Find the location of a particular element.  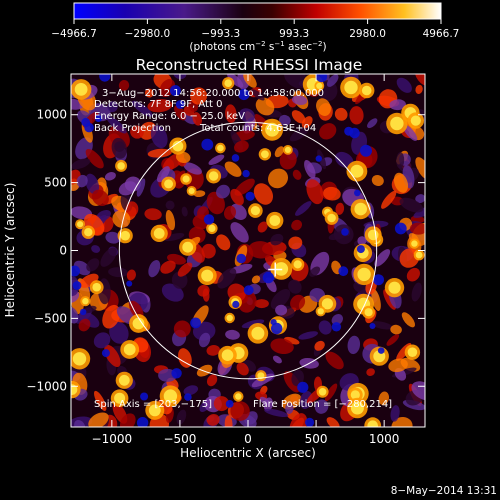

x-tick-label: 500 is located at coordinates (316, 439).